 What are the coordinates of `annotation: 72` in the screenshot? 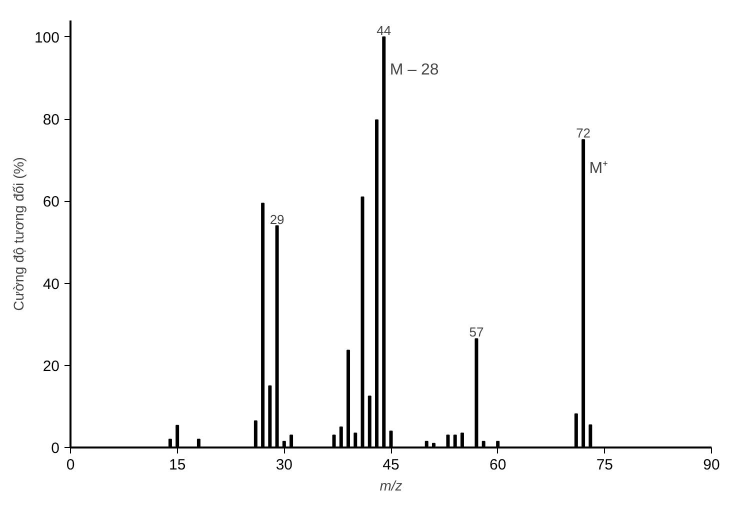 It's located at (583, 133).